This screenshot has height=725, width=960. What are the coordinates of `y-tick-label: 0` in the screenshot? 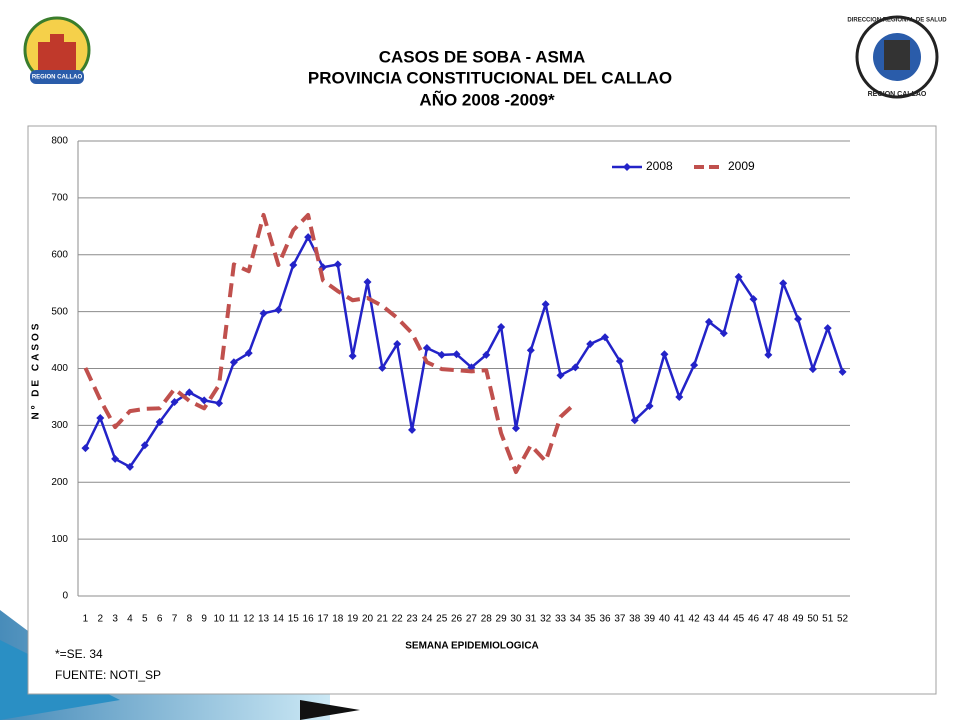 It's located at (65, 596).